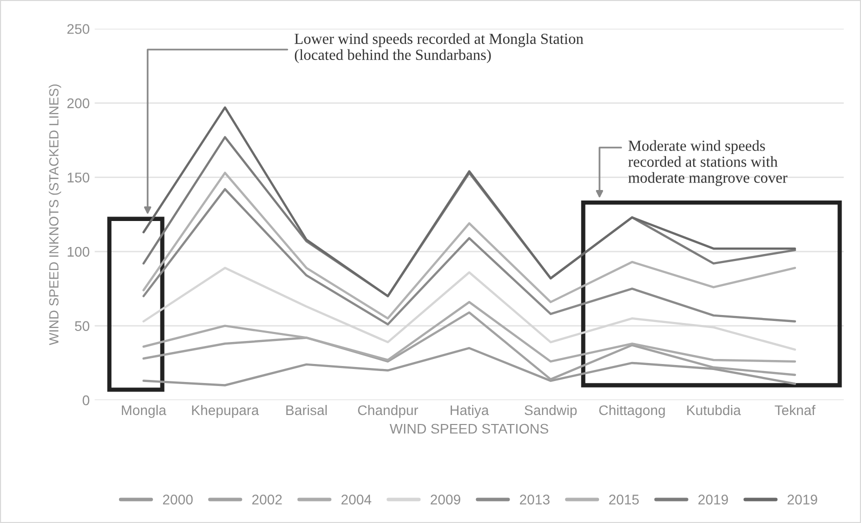 The height and width of the screenshot is (523, 861). What do you see at coordinates (439, 48) in the screenshot?
I see `annotation: Lower wind speeds recorded at Mongla Station (located behind the Sundarbans)` at bounding box center [439, 48].